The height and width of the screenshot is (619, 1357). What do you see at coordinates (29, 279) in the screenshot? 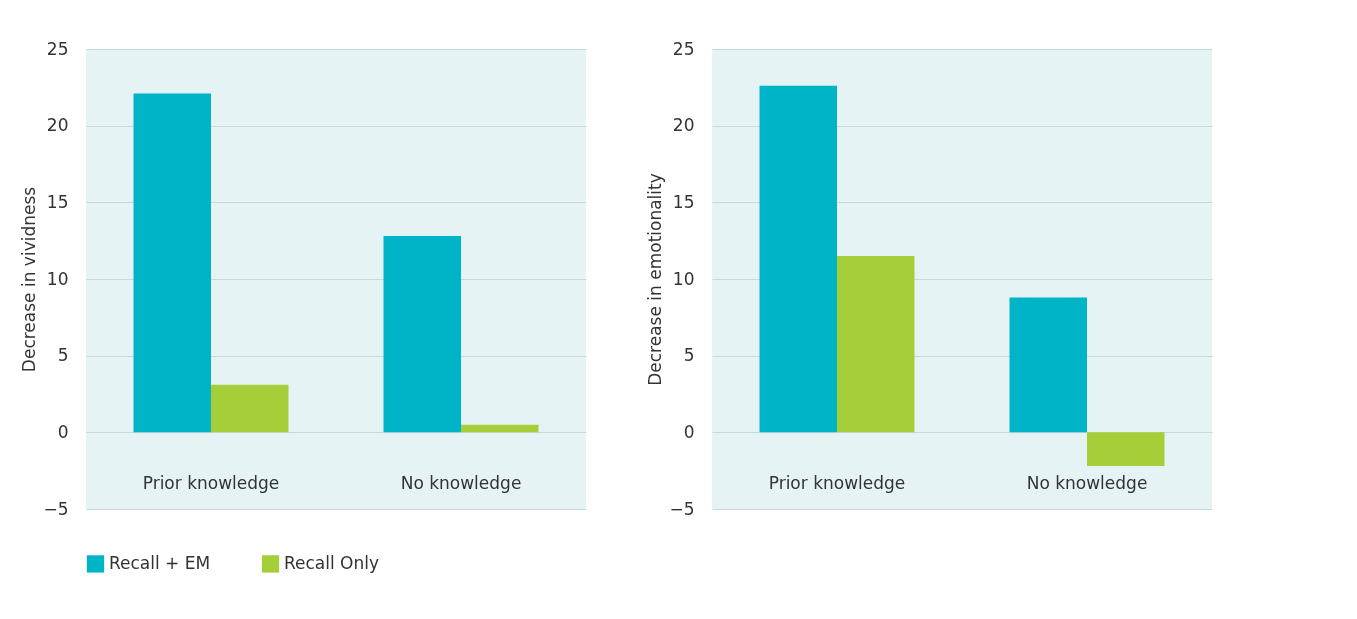
I see `y-axis-title: Decrease in vividness` at bounding box center [29, 279].